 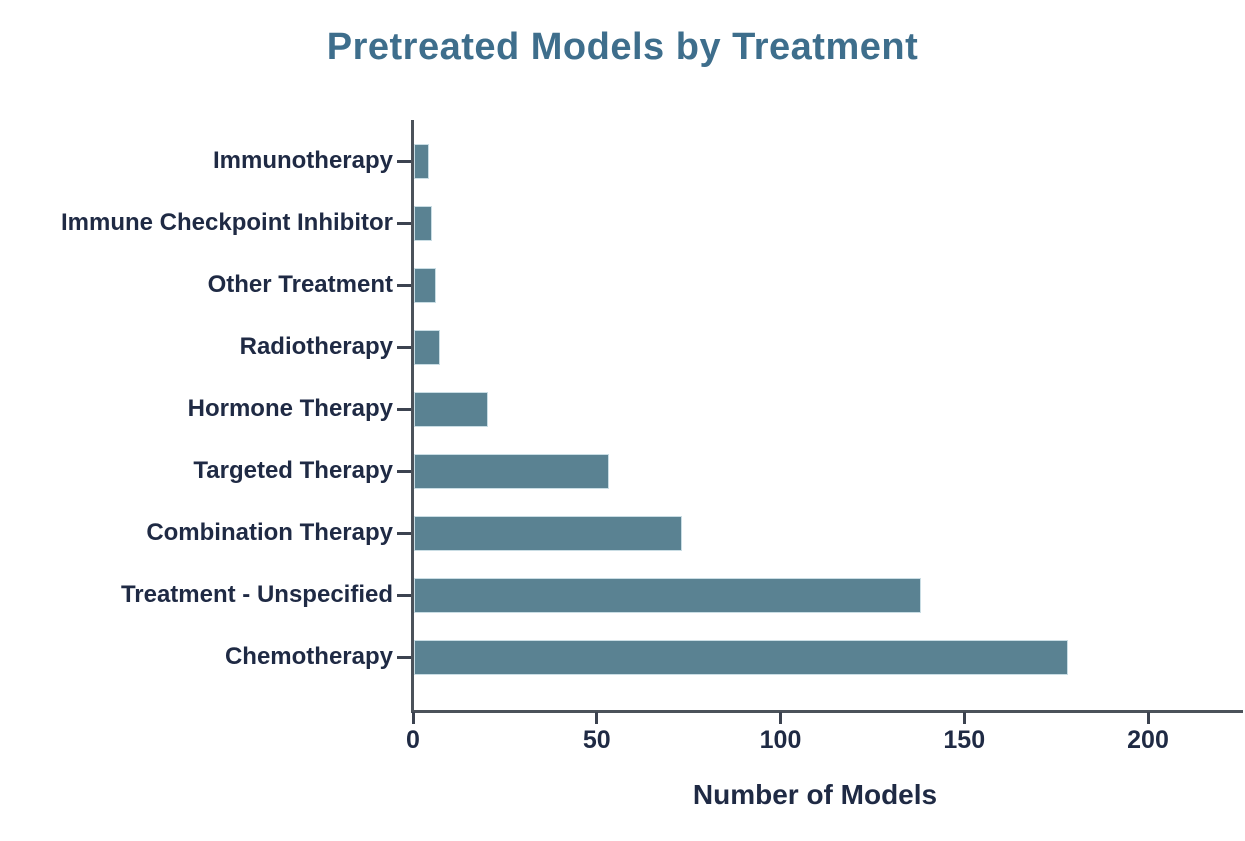 I want to click on category-label-chemotherapy: Chemotherapy, so click(x=308, y=656).